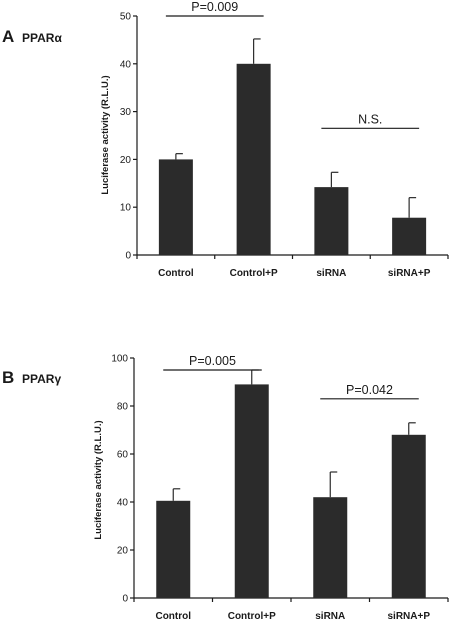 The image size is (474, 620). What do you see at coordinates (8, 377) in the screenshot?
I see `panel-b-letter: B` at bounding box center [8, 377].